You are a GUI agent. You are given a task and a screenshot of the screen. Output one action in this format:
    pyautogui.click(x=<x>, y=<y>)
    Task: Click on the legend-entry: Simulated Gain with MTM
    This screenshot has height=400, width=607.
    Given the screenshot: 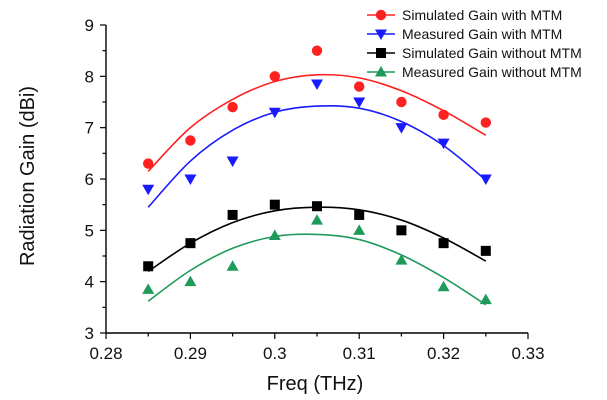 What is the action you would take?
    pyautogui.click(x=464, y=15)
    